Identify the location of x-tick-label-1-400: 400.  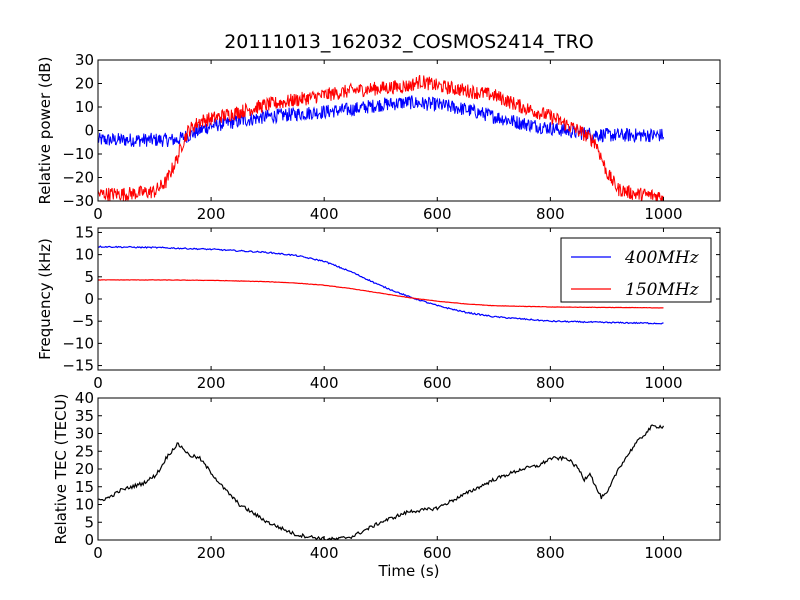
(324, 383).